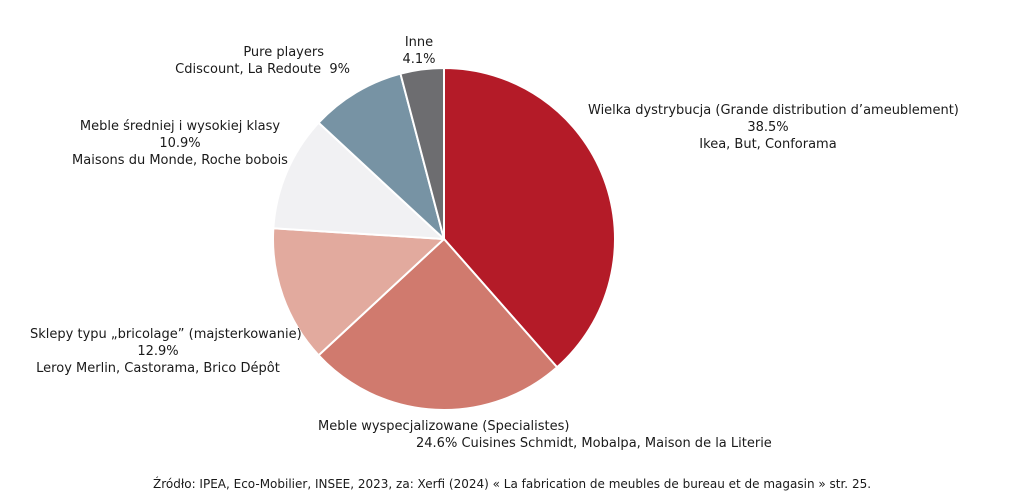 Image resolution: width=1024 pixels, height=502 pixels. I want to click on slice-name: Meble wyspecjalizowane (Specialistes), so click(444, 426).